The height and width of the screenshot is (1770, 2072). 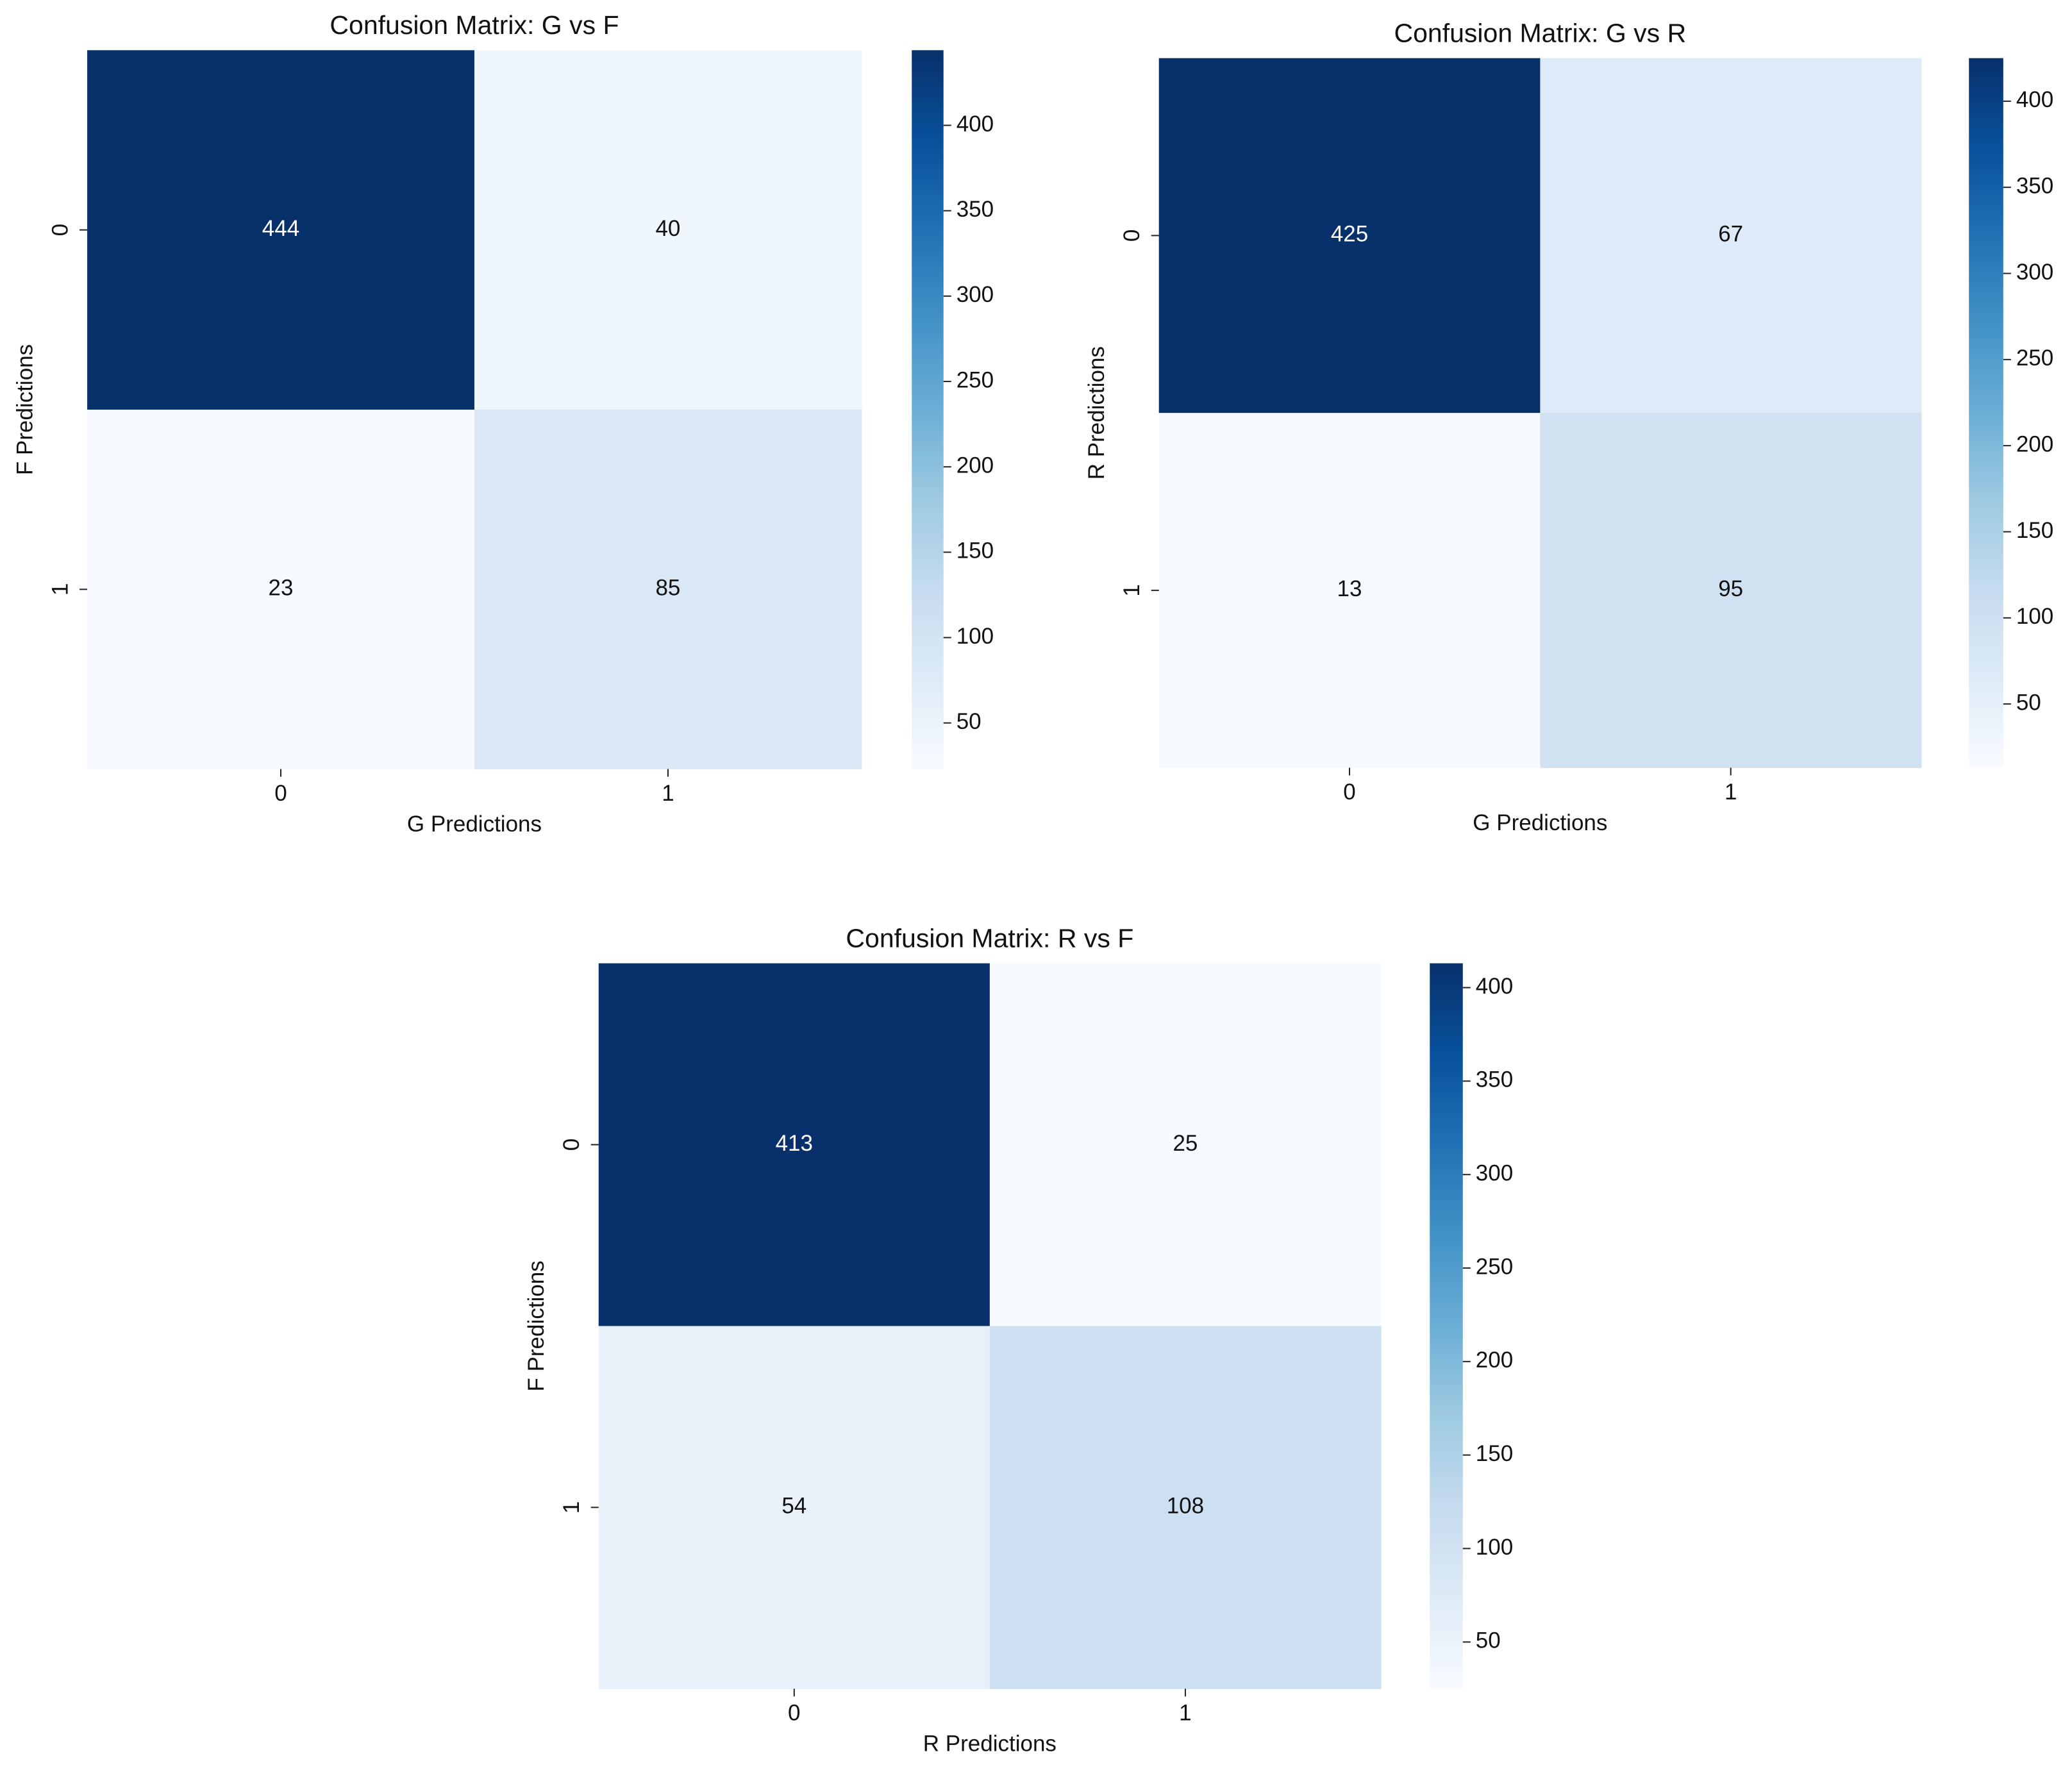 I want to click on cell-label: 108, so click(x=1185, y=1507).